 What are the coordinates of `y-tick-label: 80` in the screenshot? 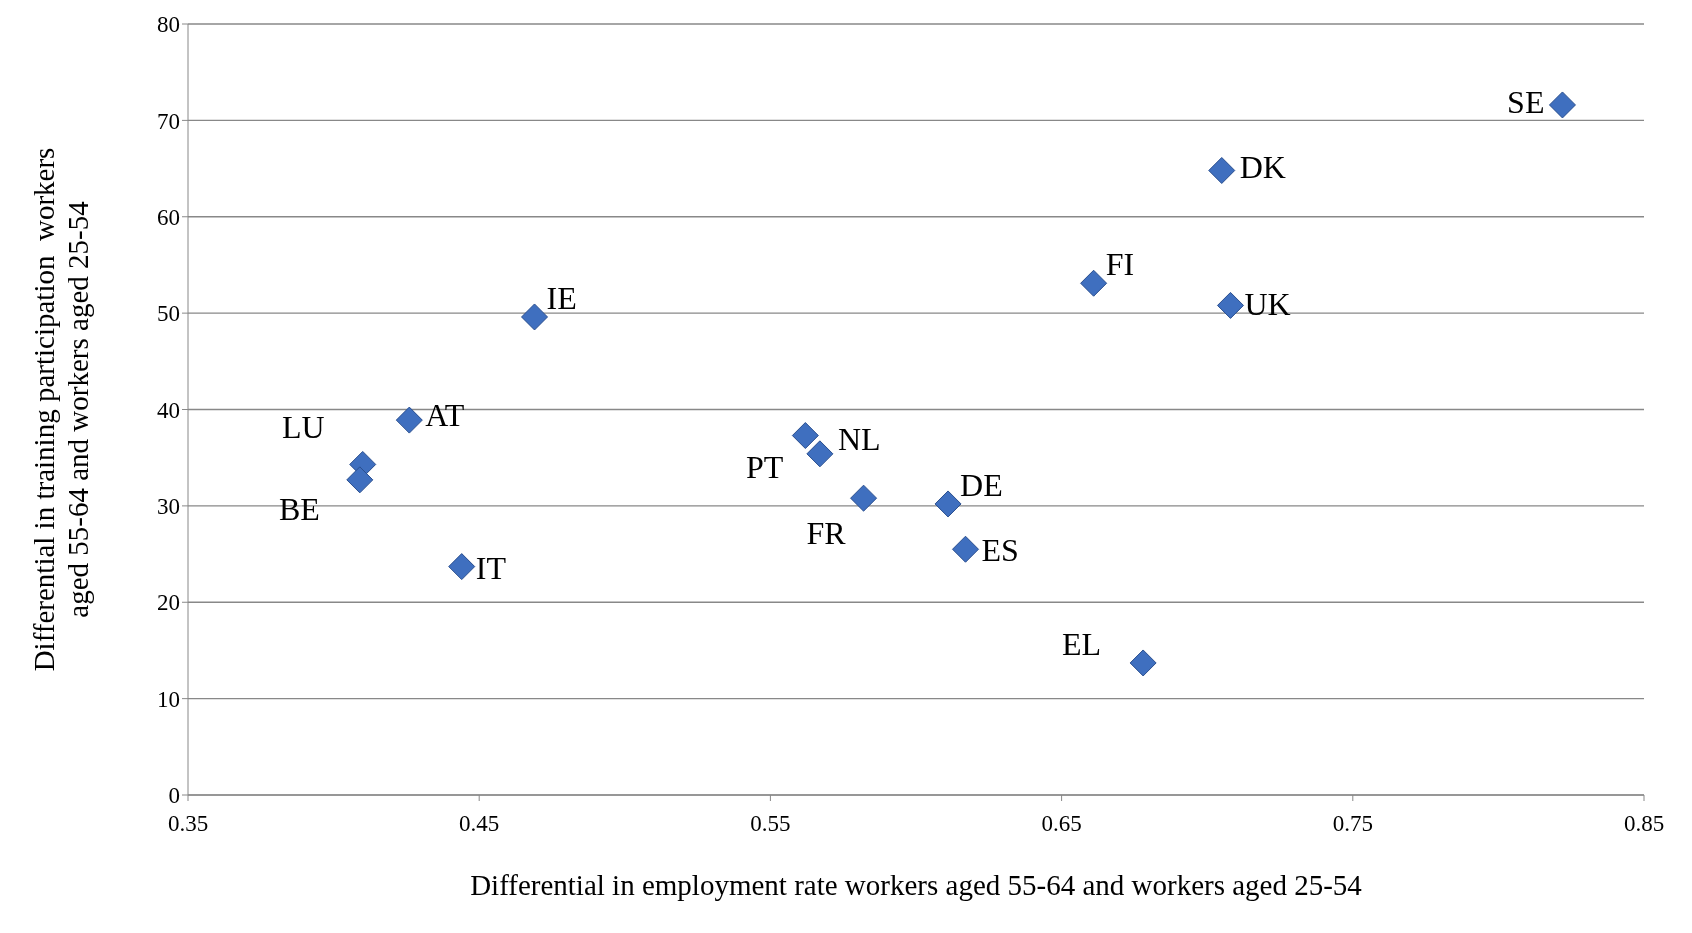 It's located at (168, 25).